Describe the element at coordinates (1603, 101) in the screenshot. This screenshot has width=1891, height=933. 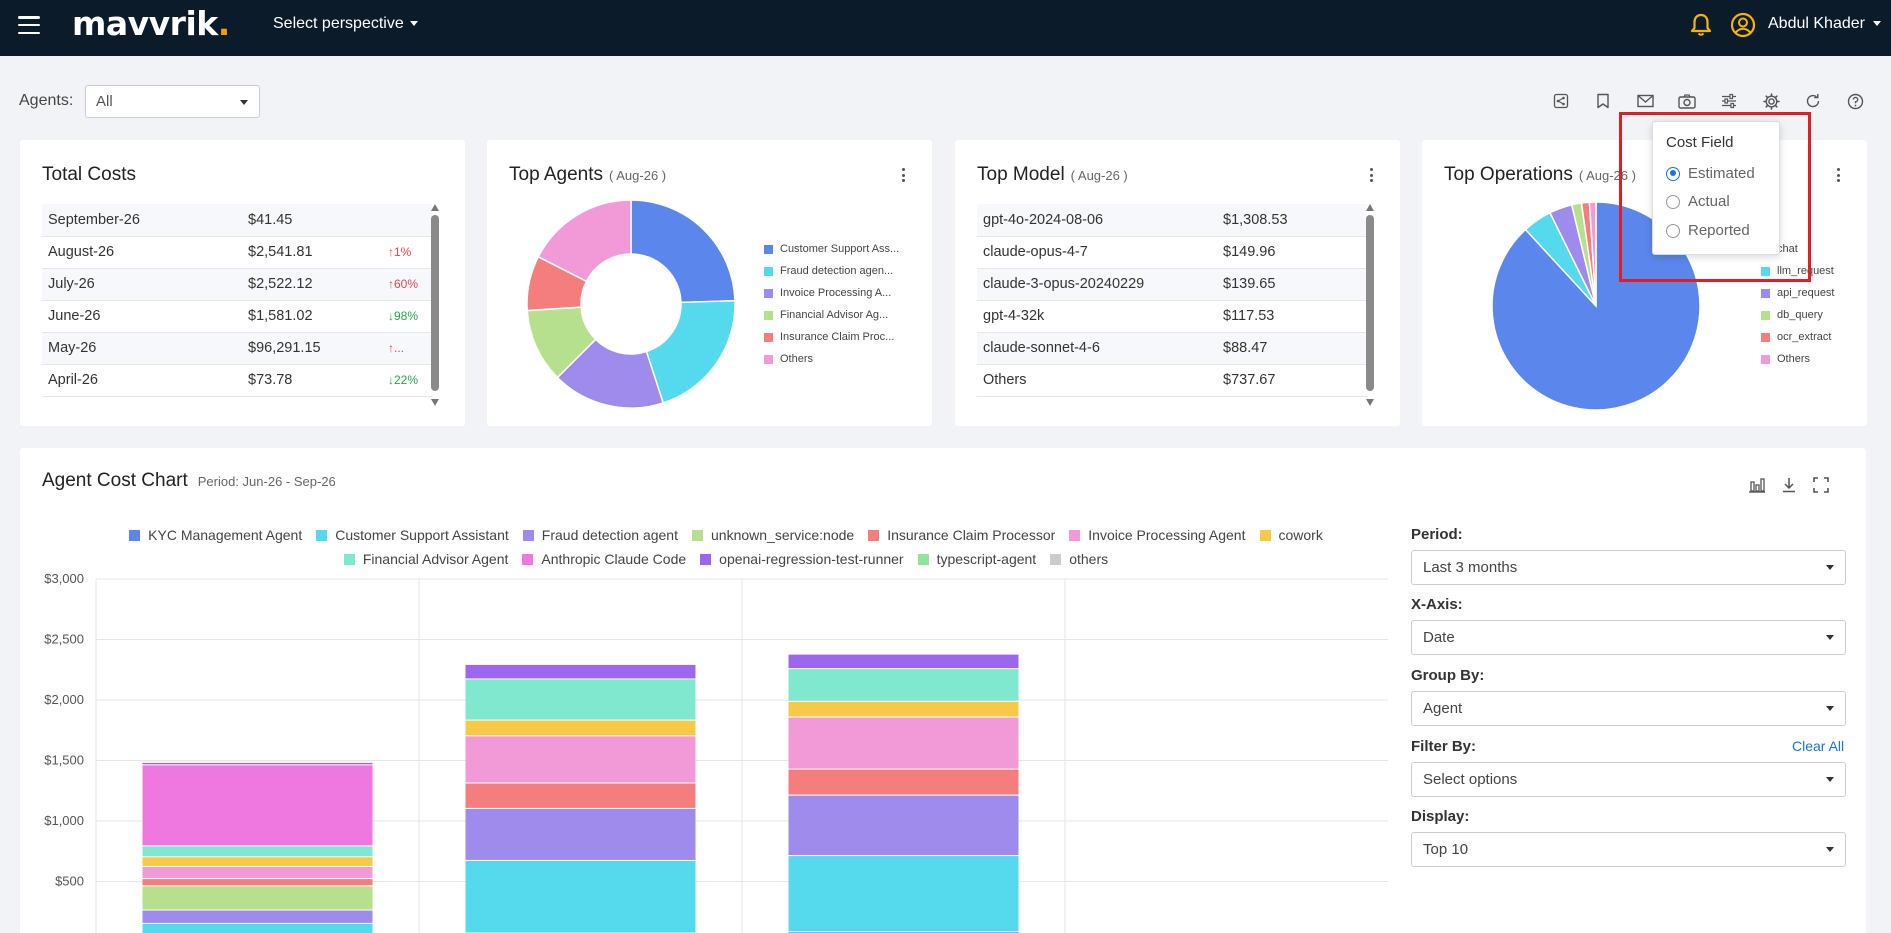
I see `bookmark-icon` at that location.